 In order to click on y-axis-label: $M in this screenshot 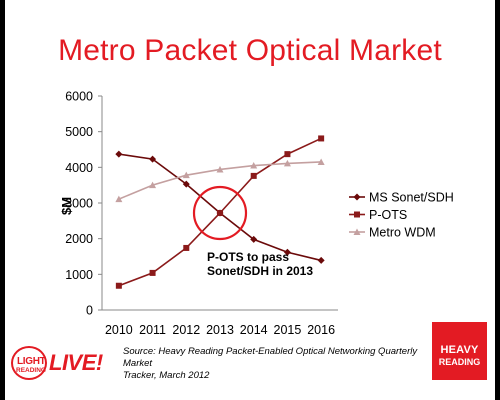, I will do `click(66, 206)`.